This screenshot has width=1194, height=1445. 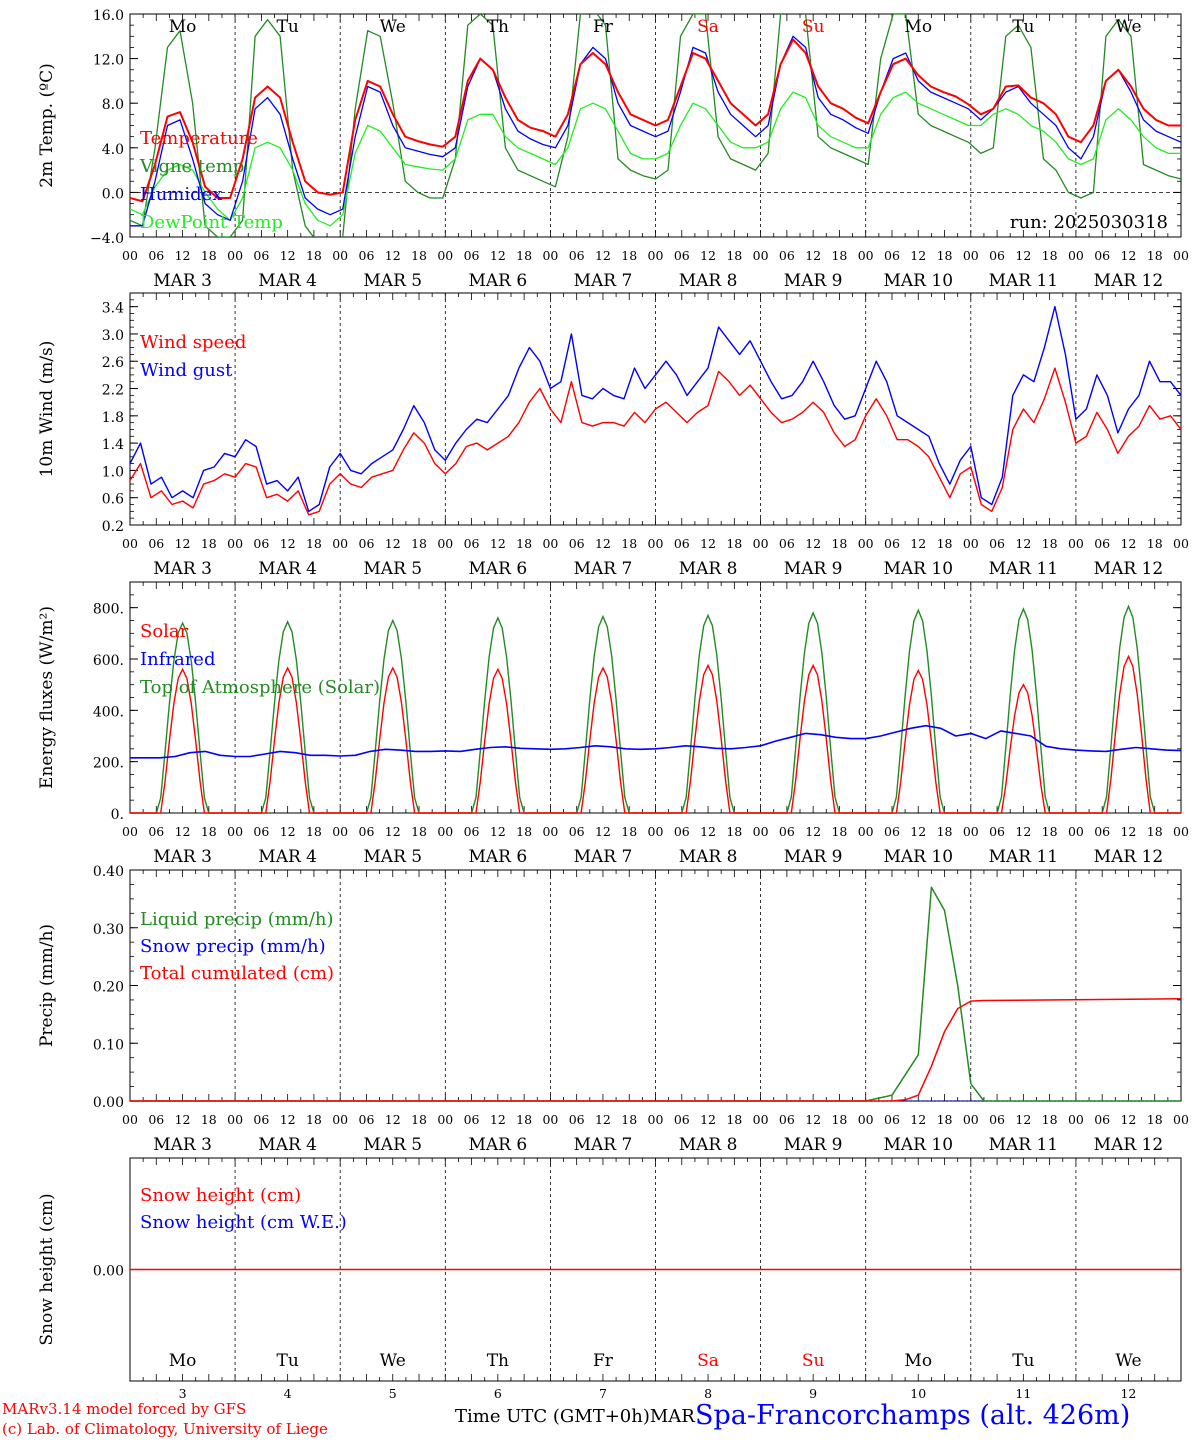 What do you see at coordinates (393, 27) in the screenshot?
I see `day-label-top: We` at bounding box center [393, 27].